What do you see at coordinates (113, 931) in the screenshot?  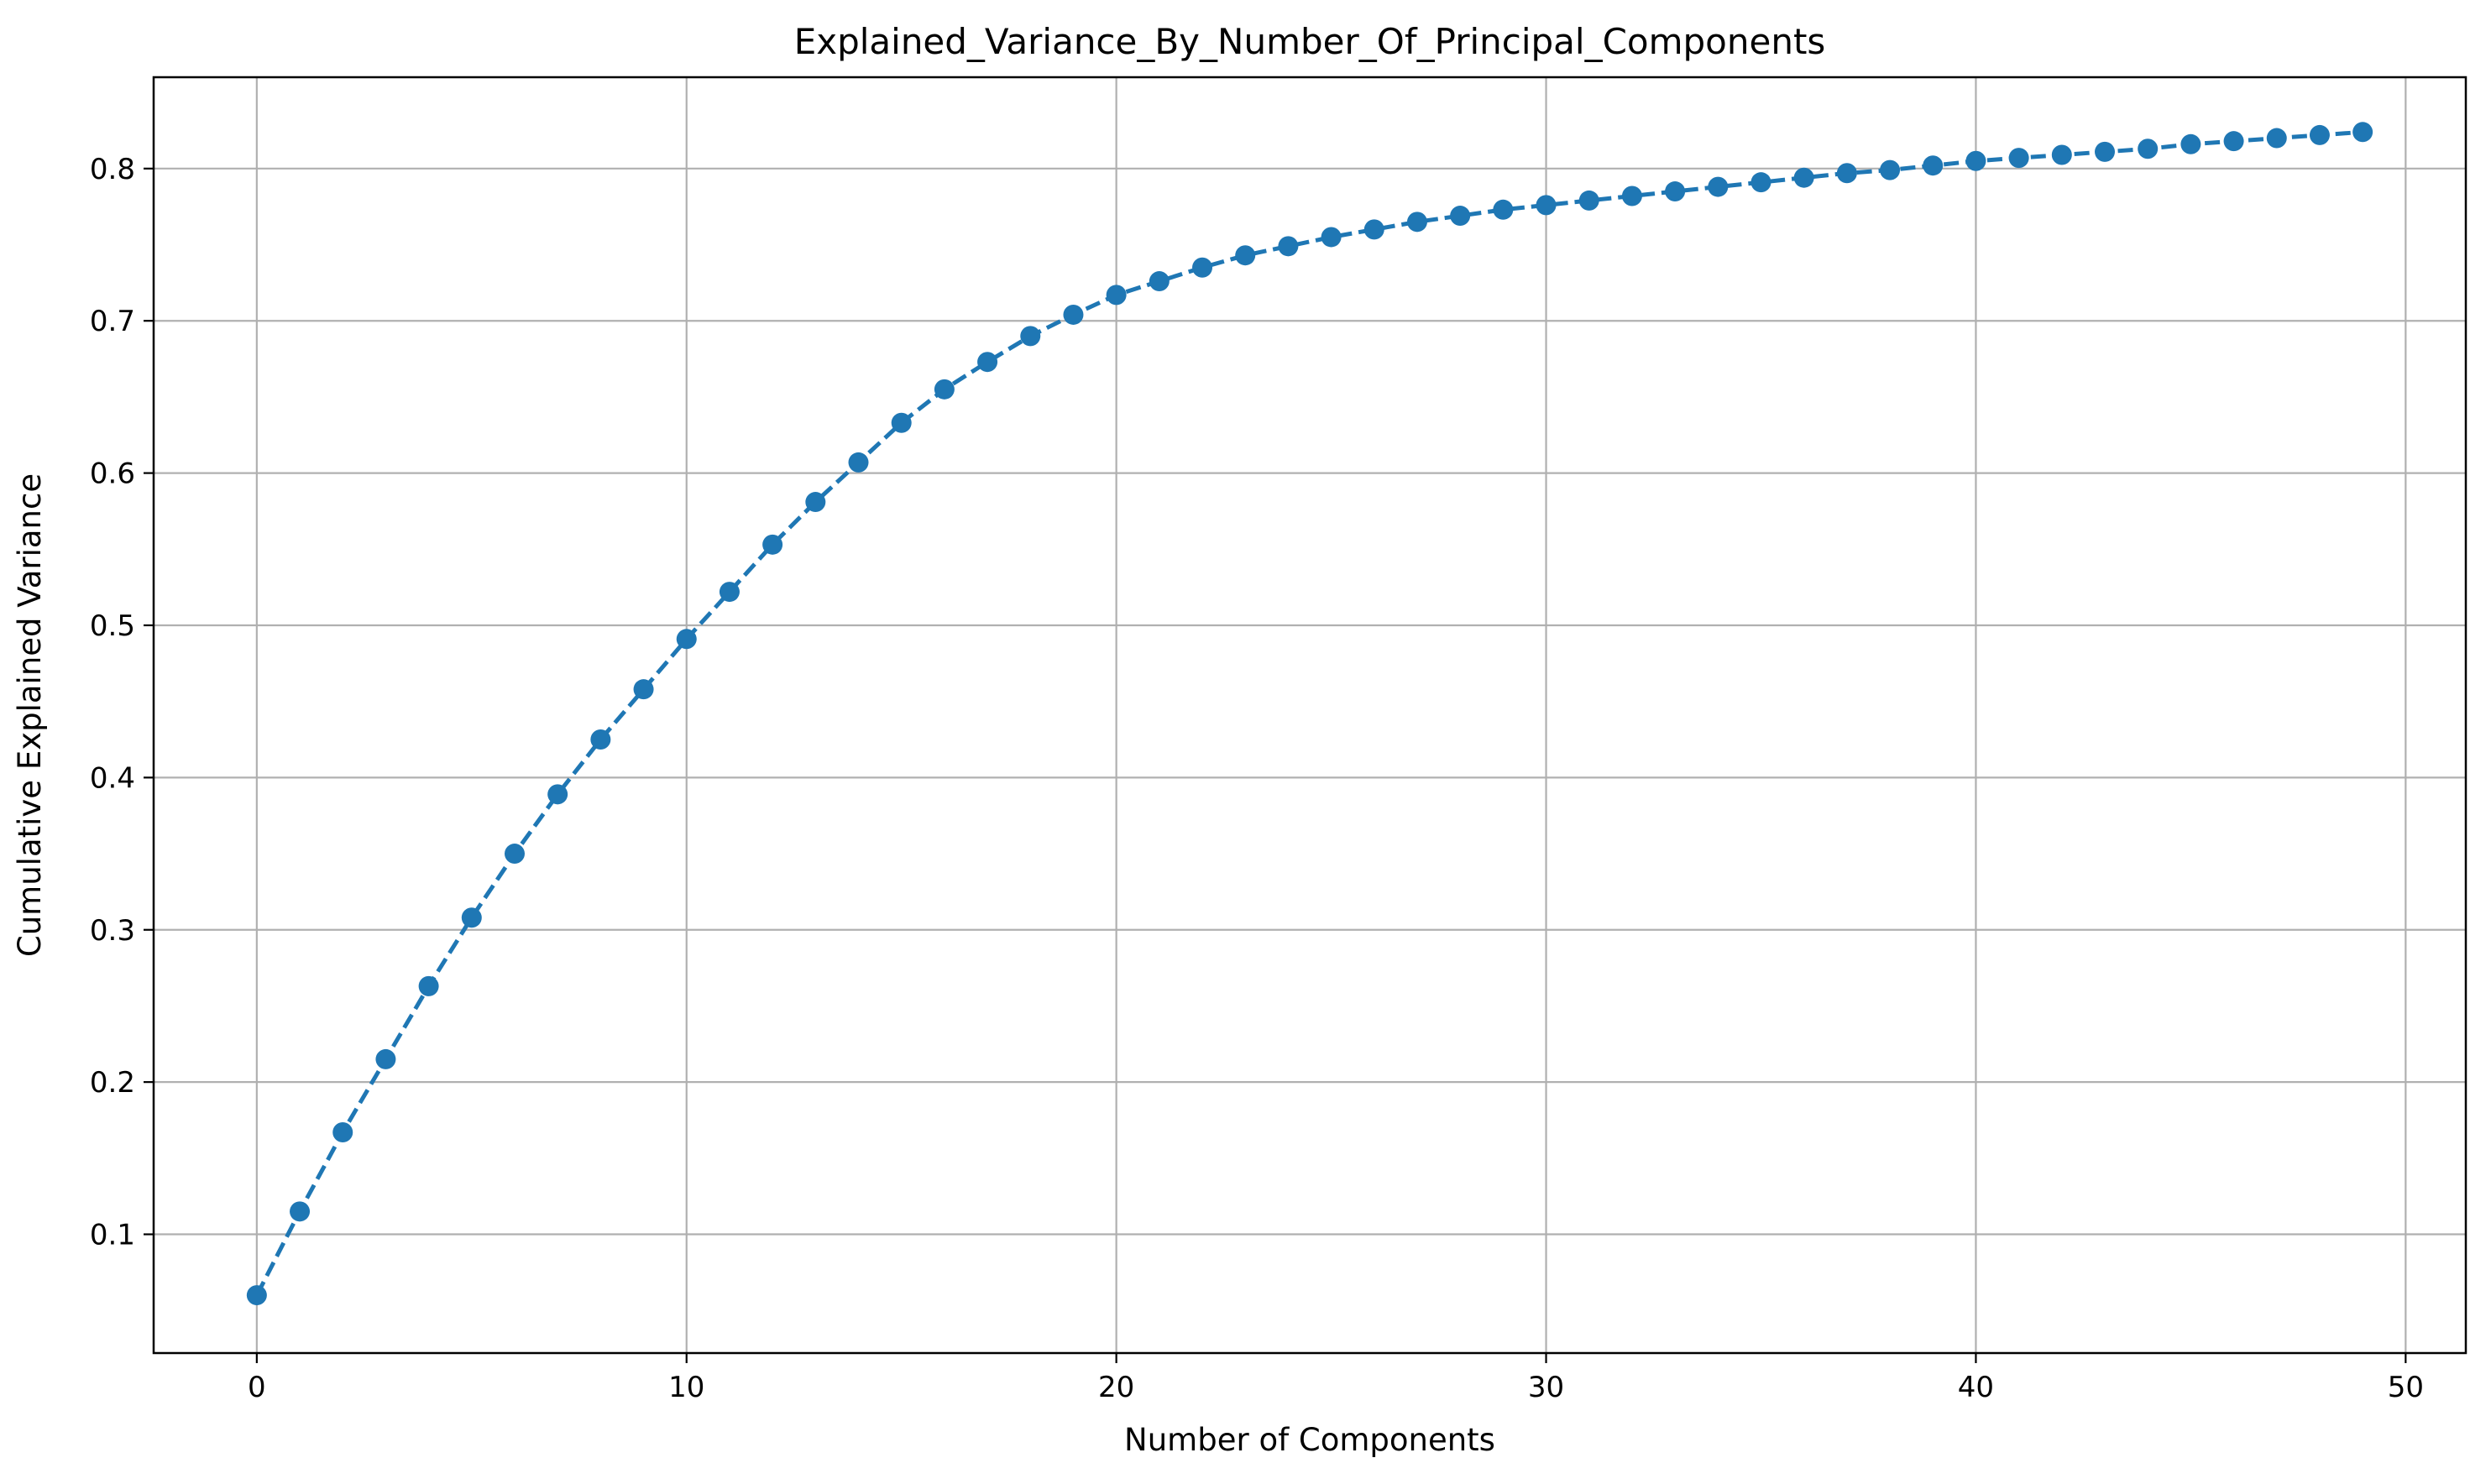 I see `y-tick-label: 0.3` at bounding box center [113, 931].